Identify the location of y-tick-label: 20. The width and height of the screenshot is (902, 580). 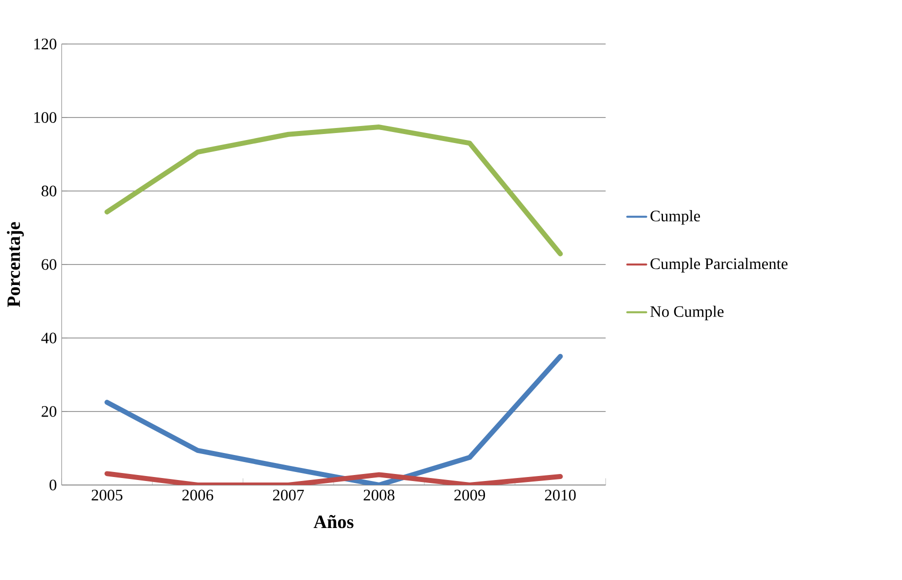
(49, 411).